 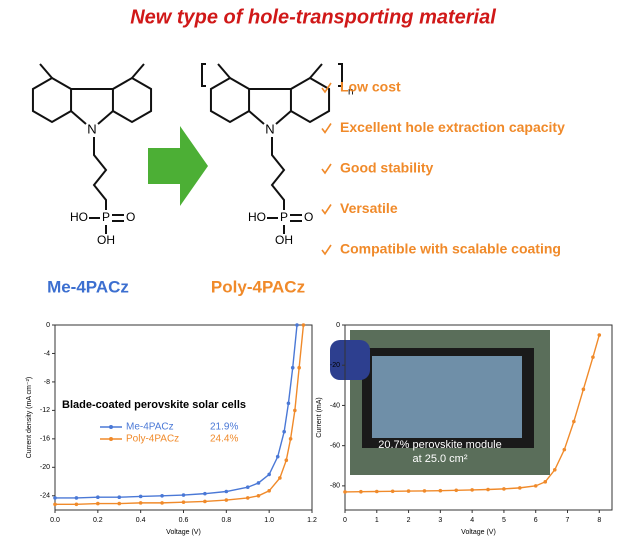 What do you see at coordinates (284, 217) in the screenshot?
I see `atom: P` at bounding box center [284, 217].